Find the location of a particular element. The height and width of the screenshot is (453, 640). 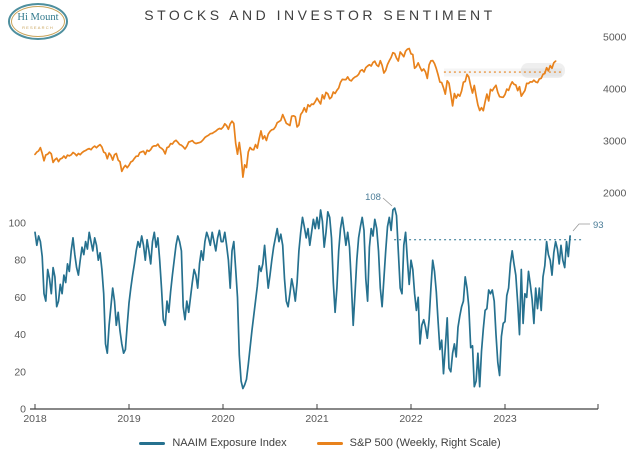

right-axis-tick-label: 3000 is located at coordinates (615, 142).